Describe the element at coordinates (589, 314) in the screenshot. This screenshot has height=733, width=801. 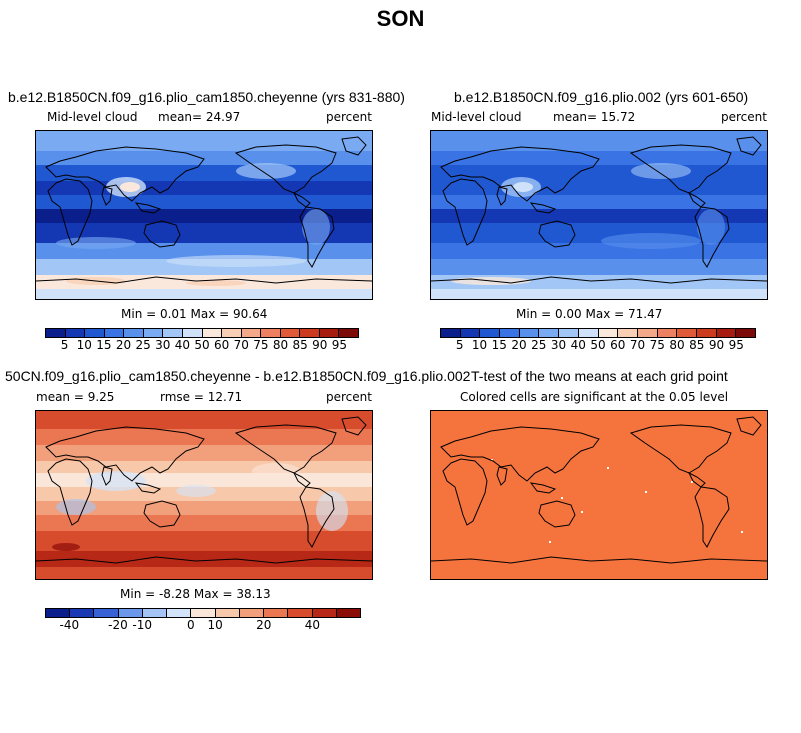
I see `panel2-minmax: Min = 0.00 Max = 71.47` at that location.